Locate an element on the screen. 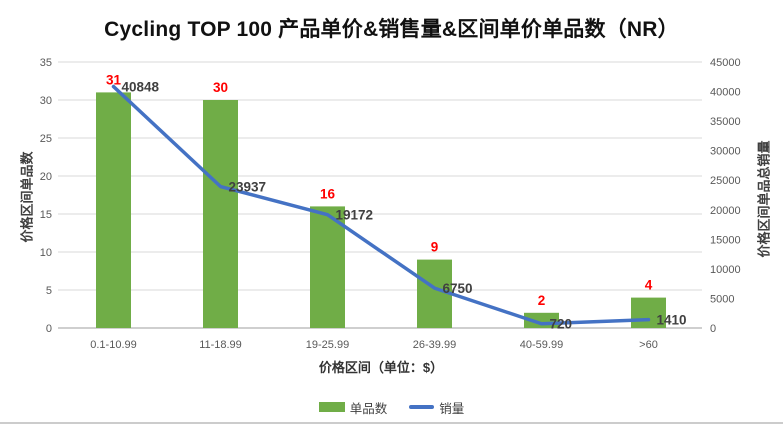 This screenshot has height=427, width=783. y-axis-right-tick: 10000 is located at coordinates (725, 270).